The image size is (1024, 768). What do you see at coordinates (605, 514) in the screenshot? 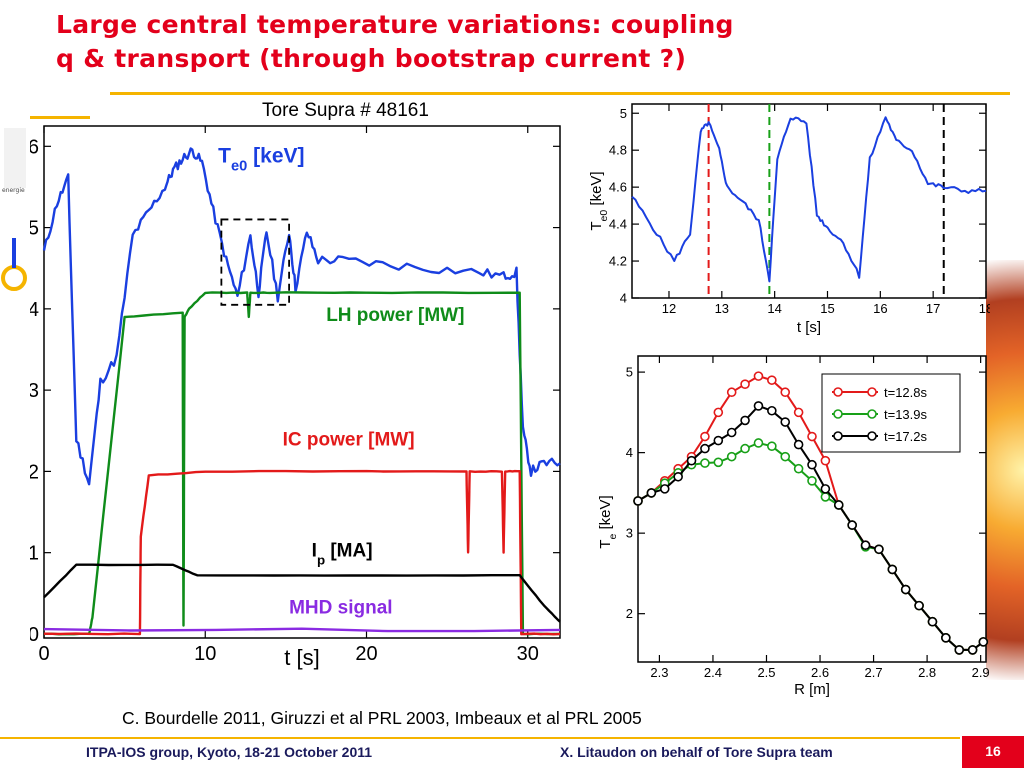
I see `profile-ylabel-unit: [keV]` at bounding box center [605, 514].